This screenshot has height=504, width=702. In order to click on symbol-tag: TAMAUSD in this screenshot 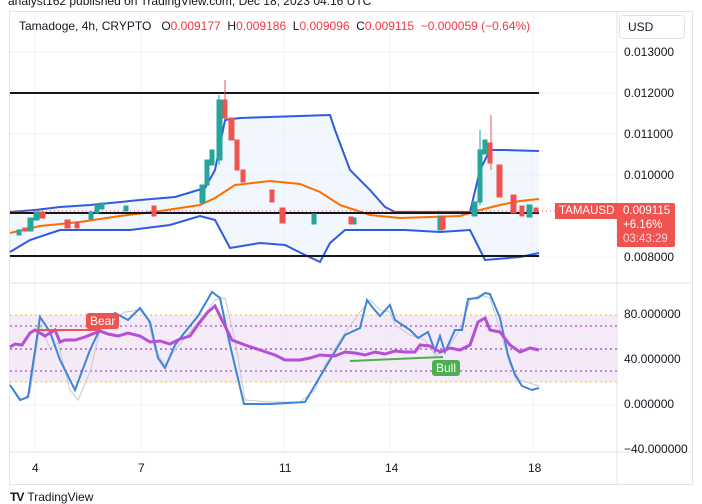, I will do `click(587, 211)`.